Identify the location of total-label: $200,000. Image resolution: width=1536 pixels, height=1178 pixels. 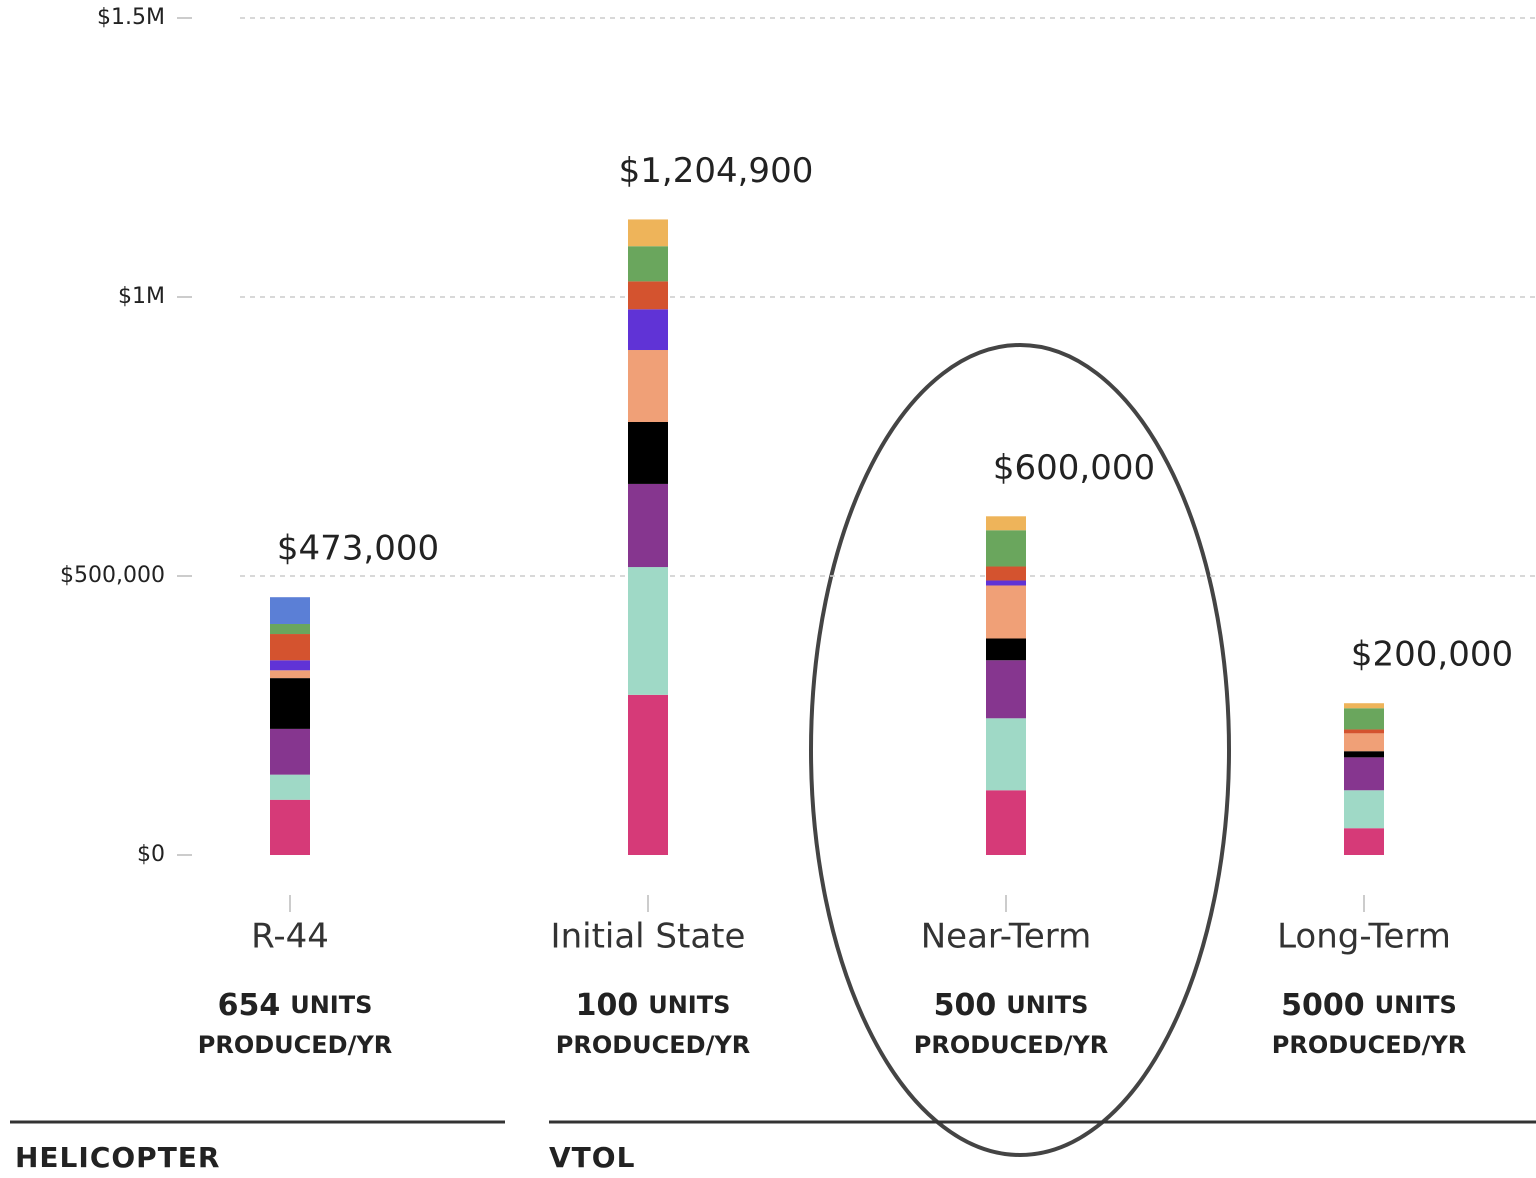
(1432, 655).